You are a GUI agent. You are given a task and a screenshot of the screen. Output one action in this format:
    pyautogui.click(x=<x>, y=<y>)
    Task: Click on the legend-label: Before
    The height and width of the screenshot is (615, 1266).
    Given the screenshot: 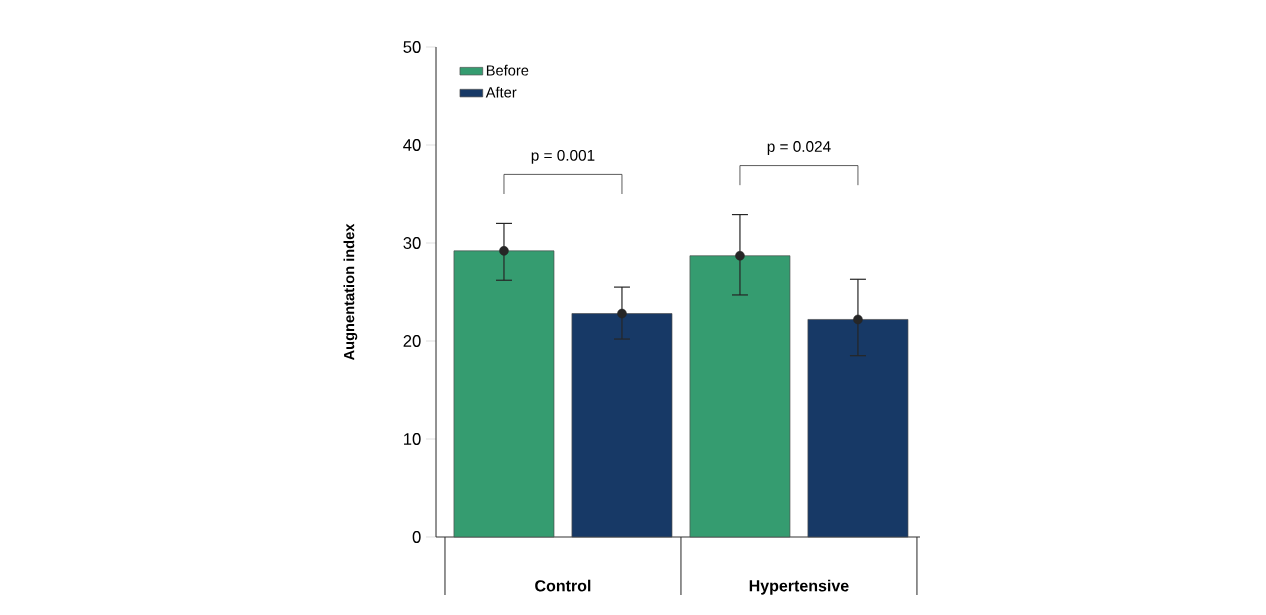 What is the action you would take?
    pyautogui.click(x=507, y=70)
    